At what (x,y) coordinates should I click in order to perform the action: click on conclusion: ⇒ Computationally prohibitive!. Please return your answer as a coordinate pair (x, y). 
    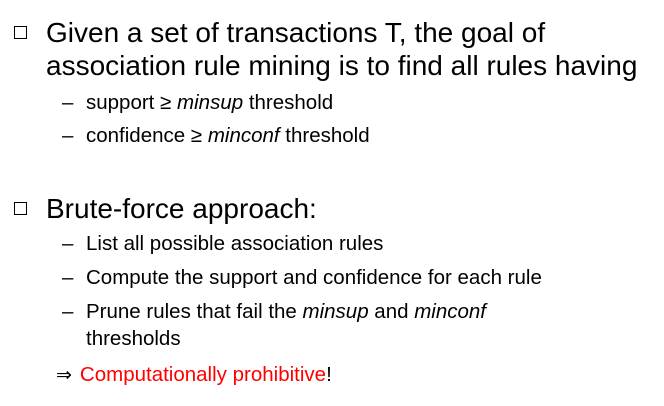
    Looking at the image, I should click on (194, 375).